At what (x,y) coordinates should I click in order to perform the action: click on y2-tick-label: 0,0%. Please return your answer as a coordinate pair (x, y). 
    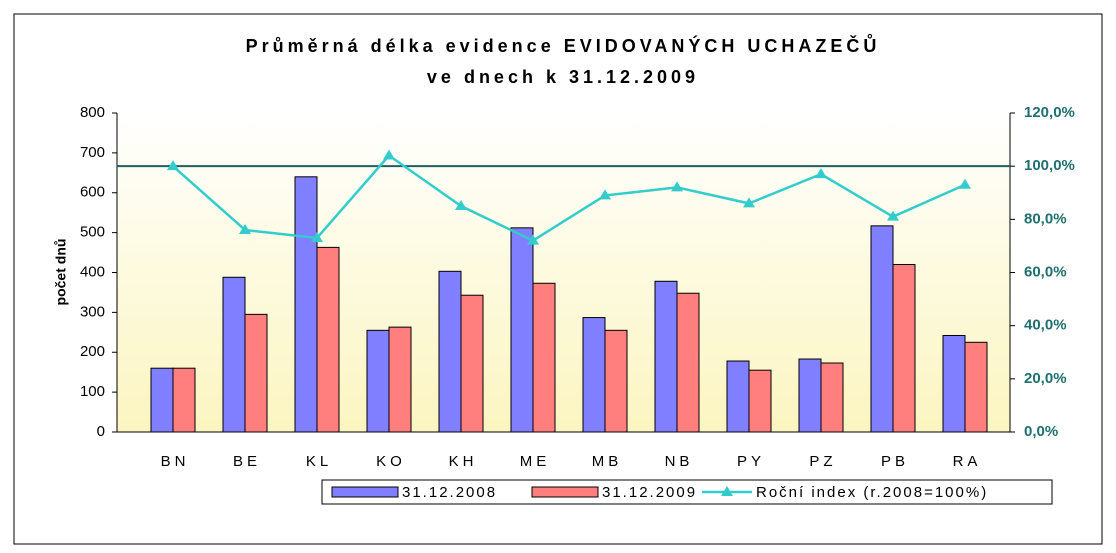
    Looking at the image, I should click on (1041, 431).